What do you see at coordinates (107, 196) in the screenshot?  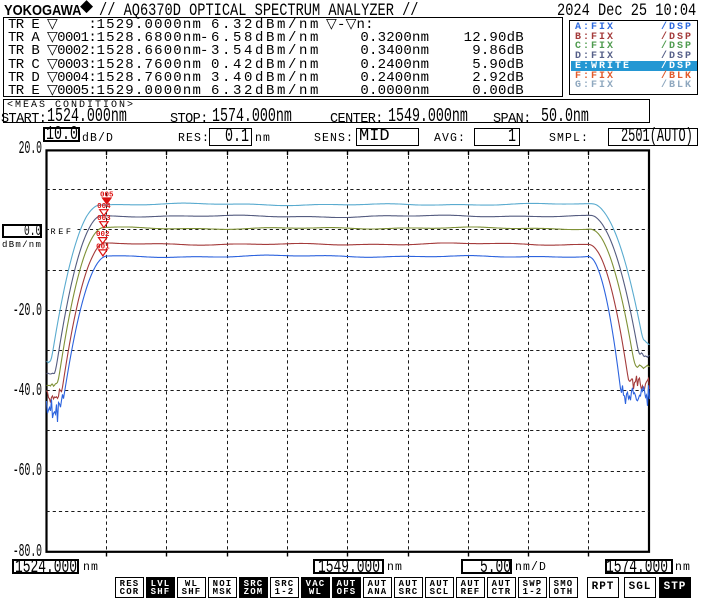 I see `svg-text: 005` at bounding box center [107, 196].